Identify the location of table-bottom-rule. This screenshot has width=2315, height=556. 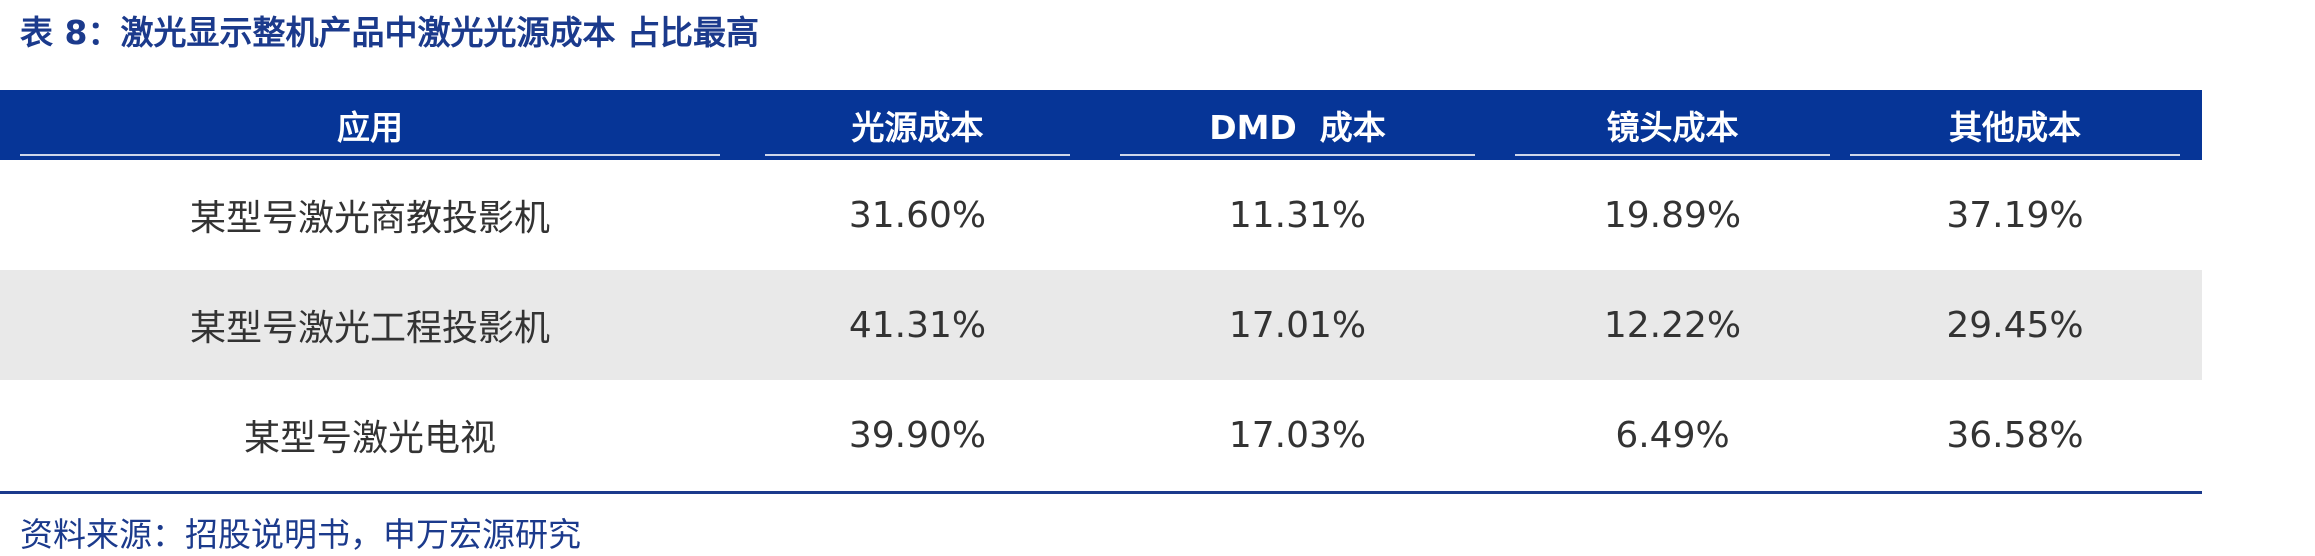
(1101, 492).